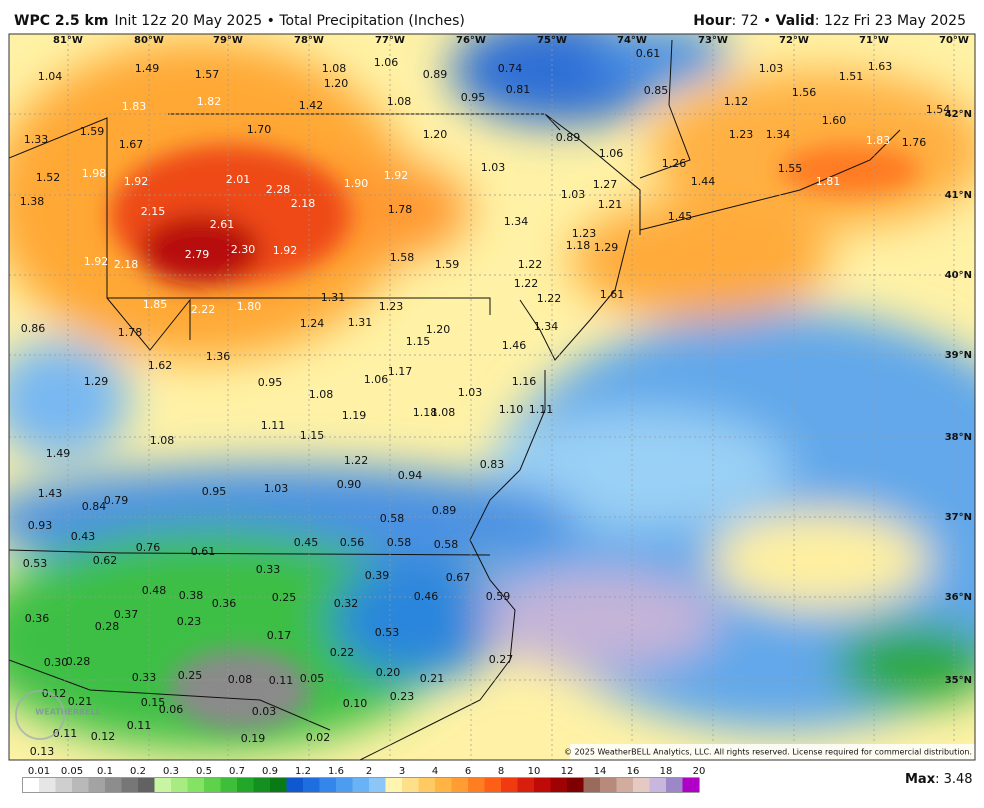  I want to click on value-label: 0.30, so click(56, 662).